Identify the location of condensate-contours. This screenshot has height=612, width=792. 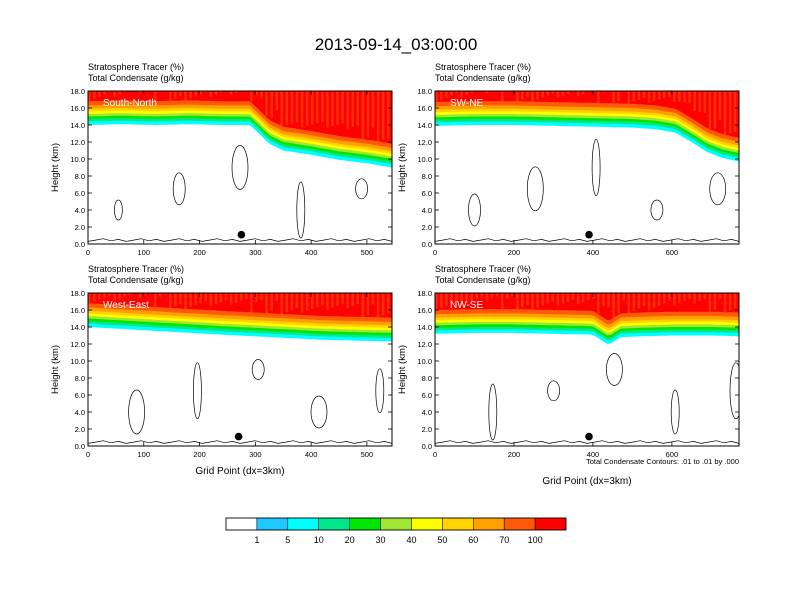
(240, 401).